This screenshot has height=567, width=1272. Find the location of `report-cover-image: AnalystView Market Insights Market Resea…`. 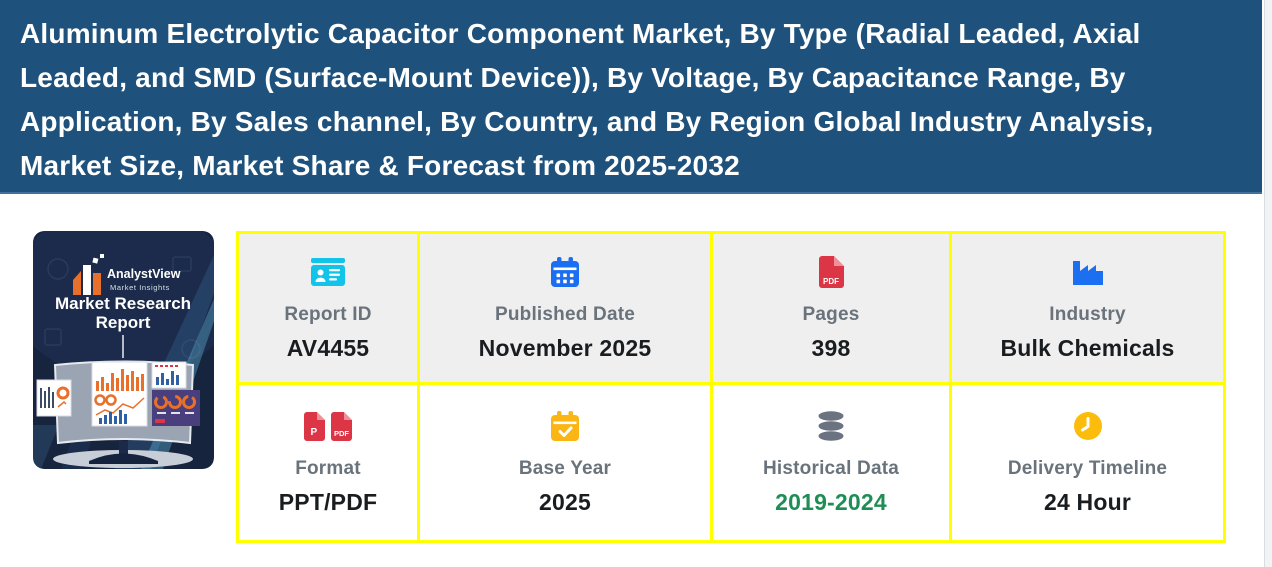

report-cover-image: AnalystView Market Insights Market Resea… is located at coordinates (123, 350).